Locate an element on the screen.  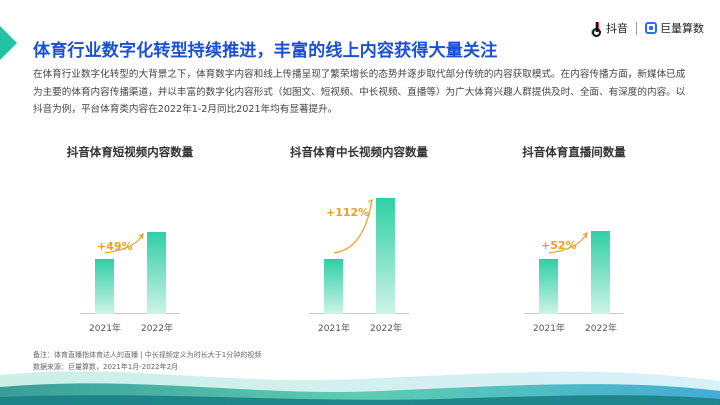
douyin-logo-text: 抖音 is located at coordinates (617, 28).